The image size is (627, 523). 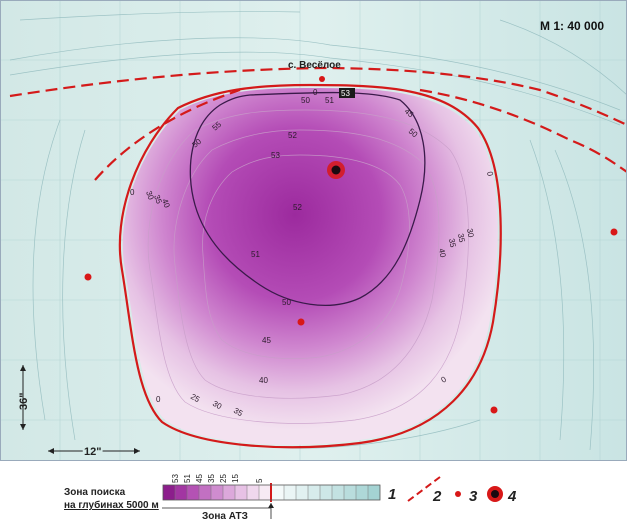 I want to click on legend-color-scale, so click(x=271, y=492).